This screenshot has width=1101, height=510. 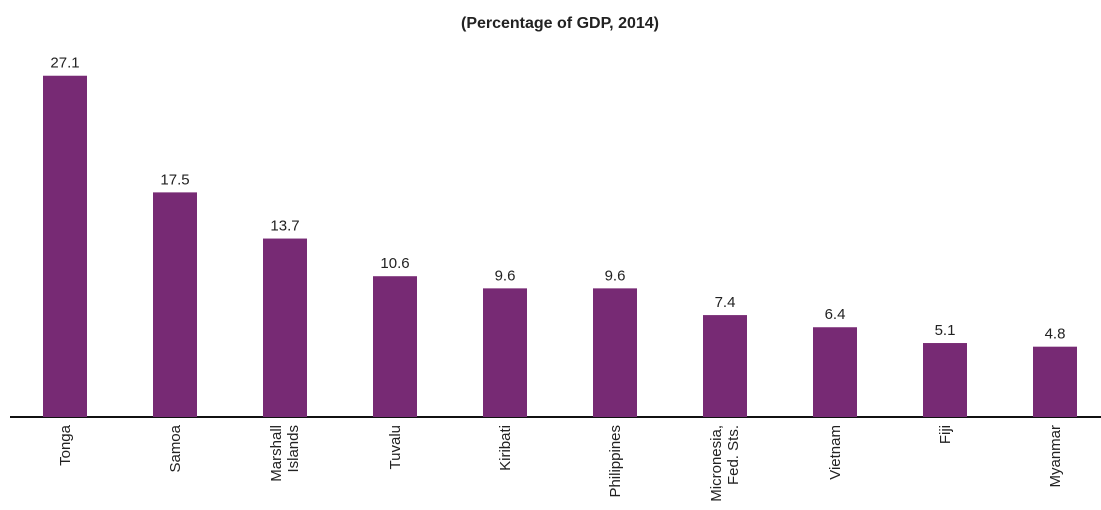 What do you see at coordinates (64, 63) in the screenshot?
I see `value-label: 27.1` at bounding box center [64, 63].